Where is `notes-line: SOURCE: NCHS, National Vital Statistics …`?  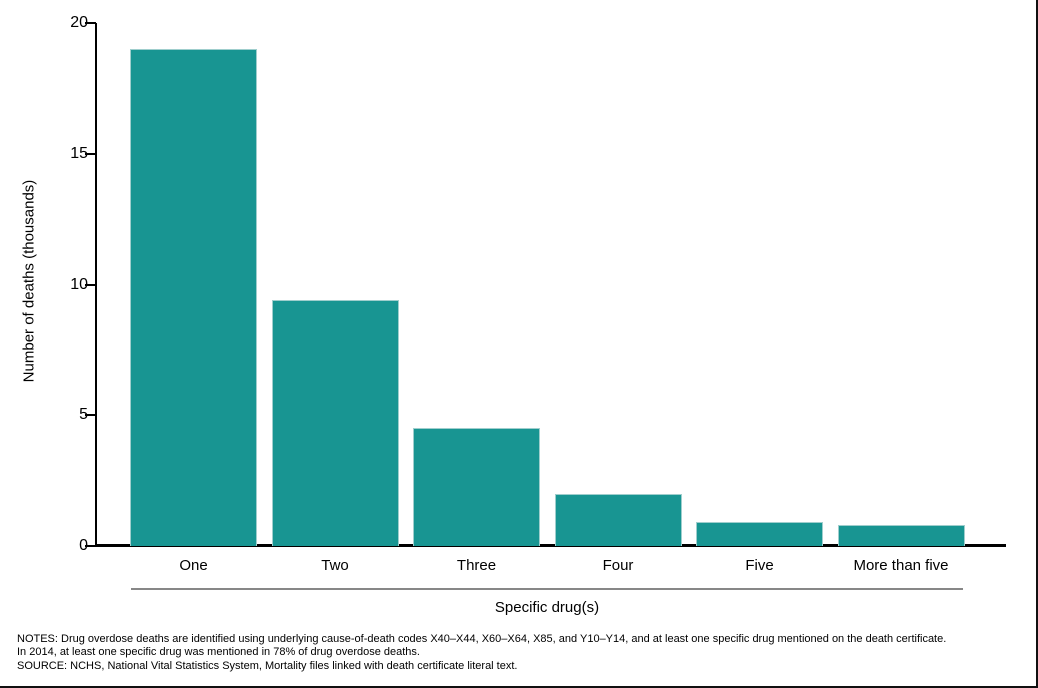 notes-line: SOURCE: NCHS, National Vital Statistics … is located at coordinates (267, 665).